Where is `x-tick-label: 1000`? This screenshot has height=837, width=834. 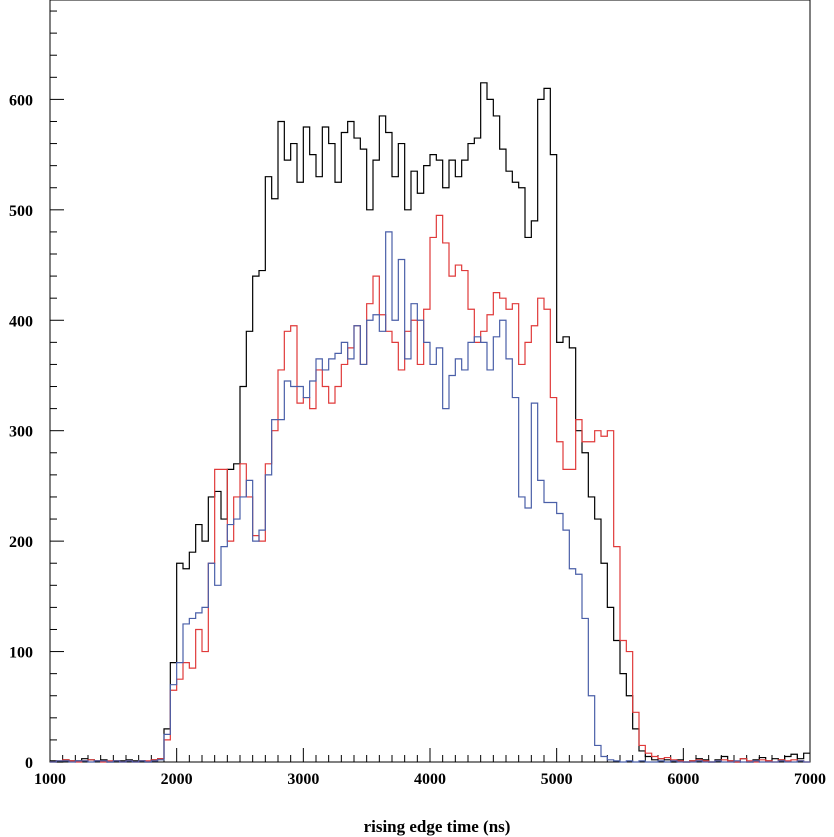 x-tick-label: 1000 is located at coordinates (50, 779).